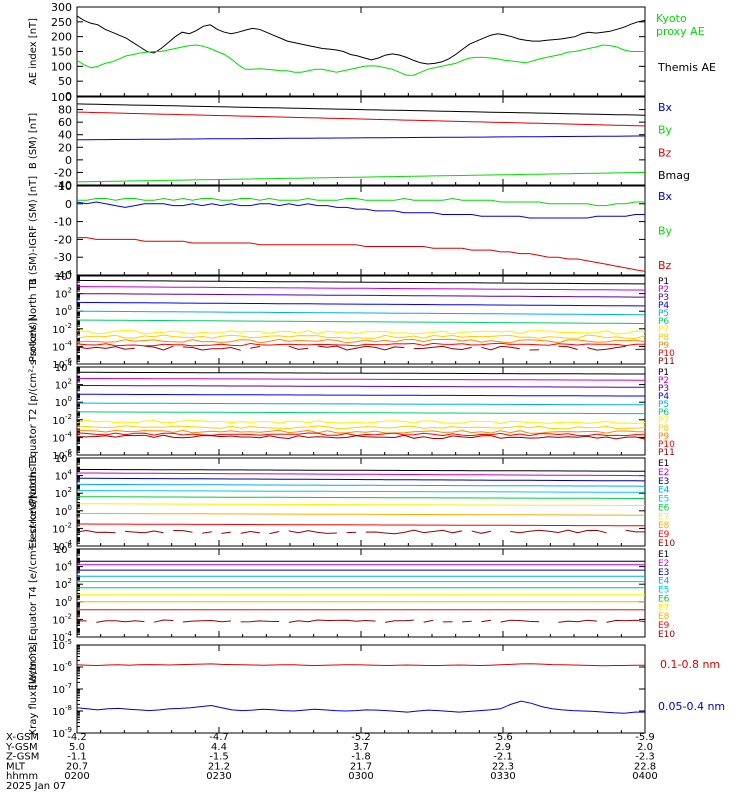 The image size is (750, 800). What do you see at coordinates (218, 776) in the screenshot?
I see `footer-row-value: 0230` at bounding box center [218, 776].